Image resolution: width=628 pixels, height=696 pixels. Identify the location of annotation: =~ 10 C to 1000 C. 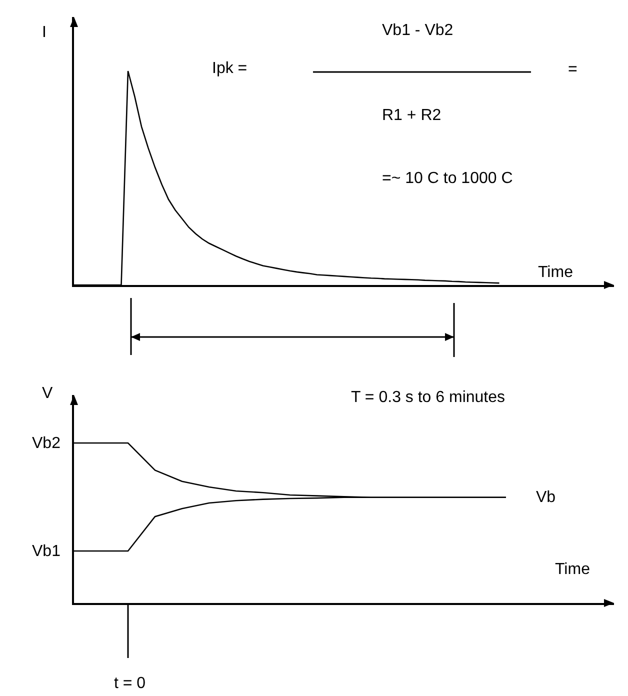
(447, 178).